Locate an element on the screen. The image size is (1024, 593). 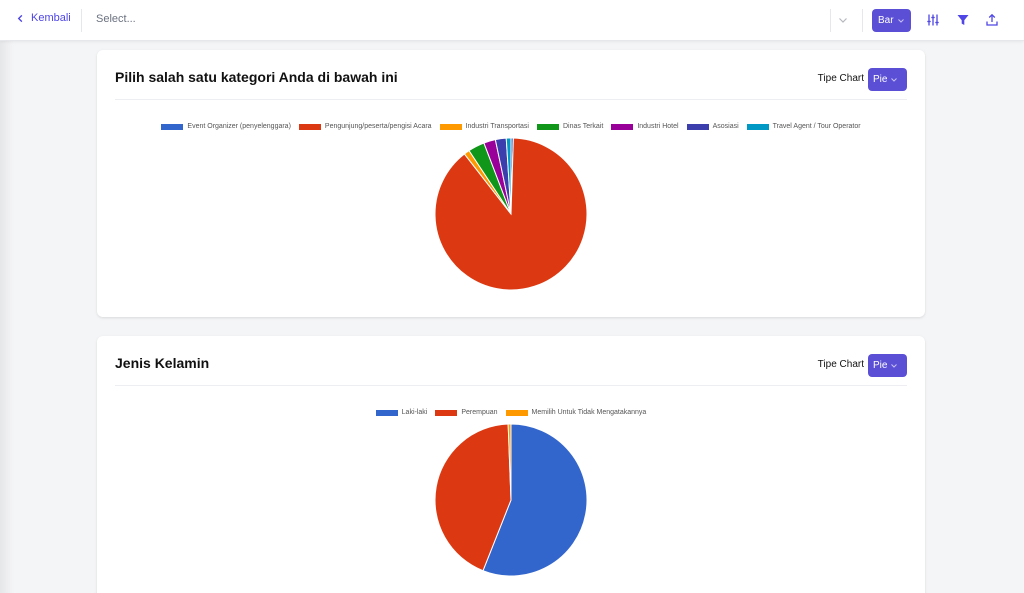
legend-label: Asosiasi is located at coordinates (725, 126).